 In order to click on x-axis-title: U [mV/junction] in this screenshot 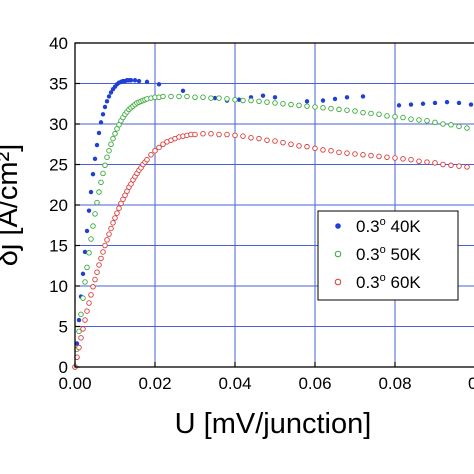, I will do `click(273, 424)`.